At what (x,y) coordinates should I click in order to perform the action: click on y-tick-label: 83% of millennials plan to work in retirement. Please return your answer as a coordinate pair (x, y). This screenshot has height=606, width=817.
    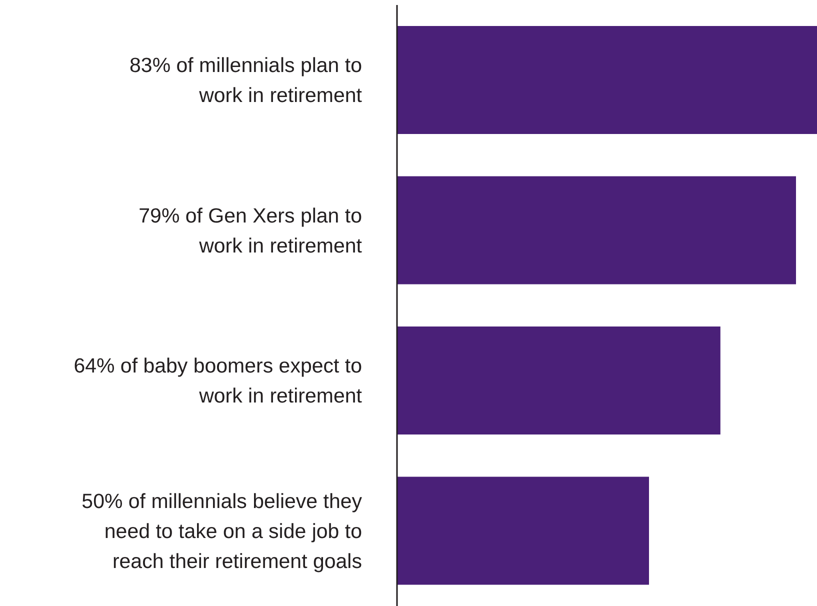
    Looking at the image, I should click on (246, 80).